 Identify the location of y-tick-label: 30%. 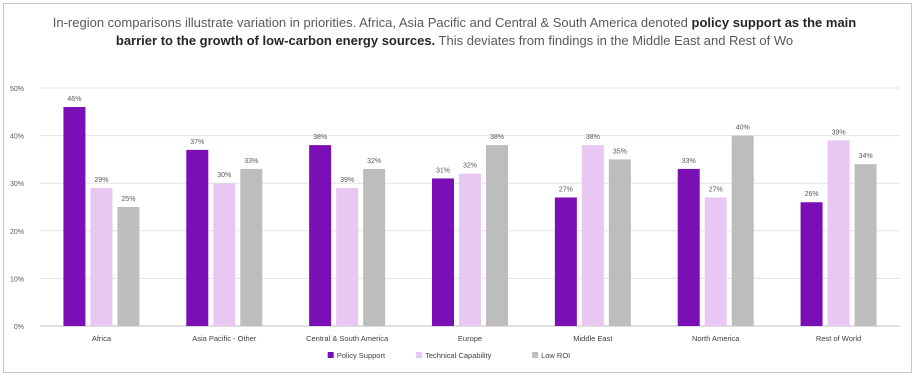
(17, 184).